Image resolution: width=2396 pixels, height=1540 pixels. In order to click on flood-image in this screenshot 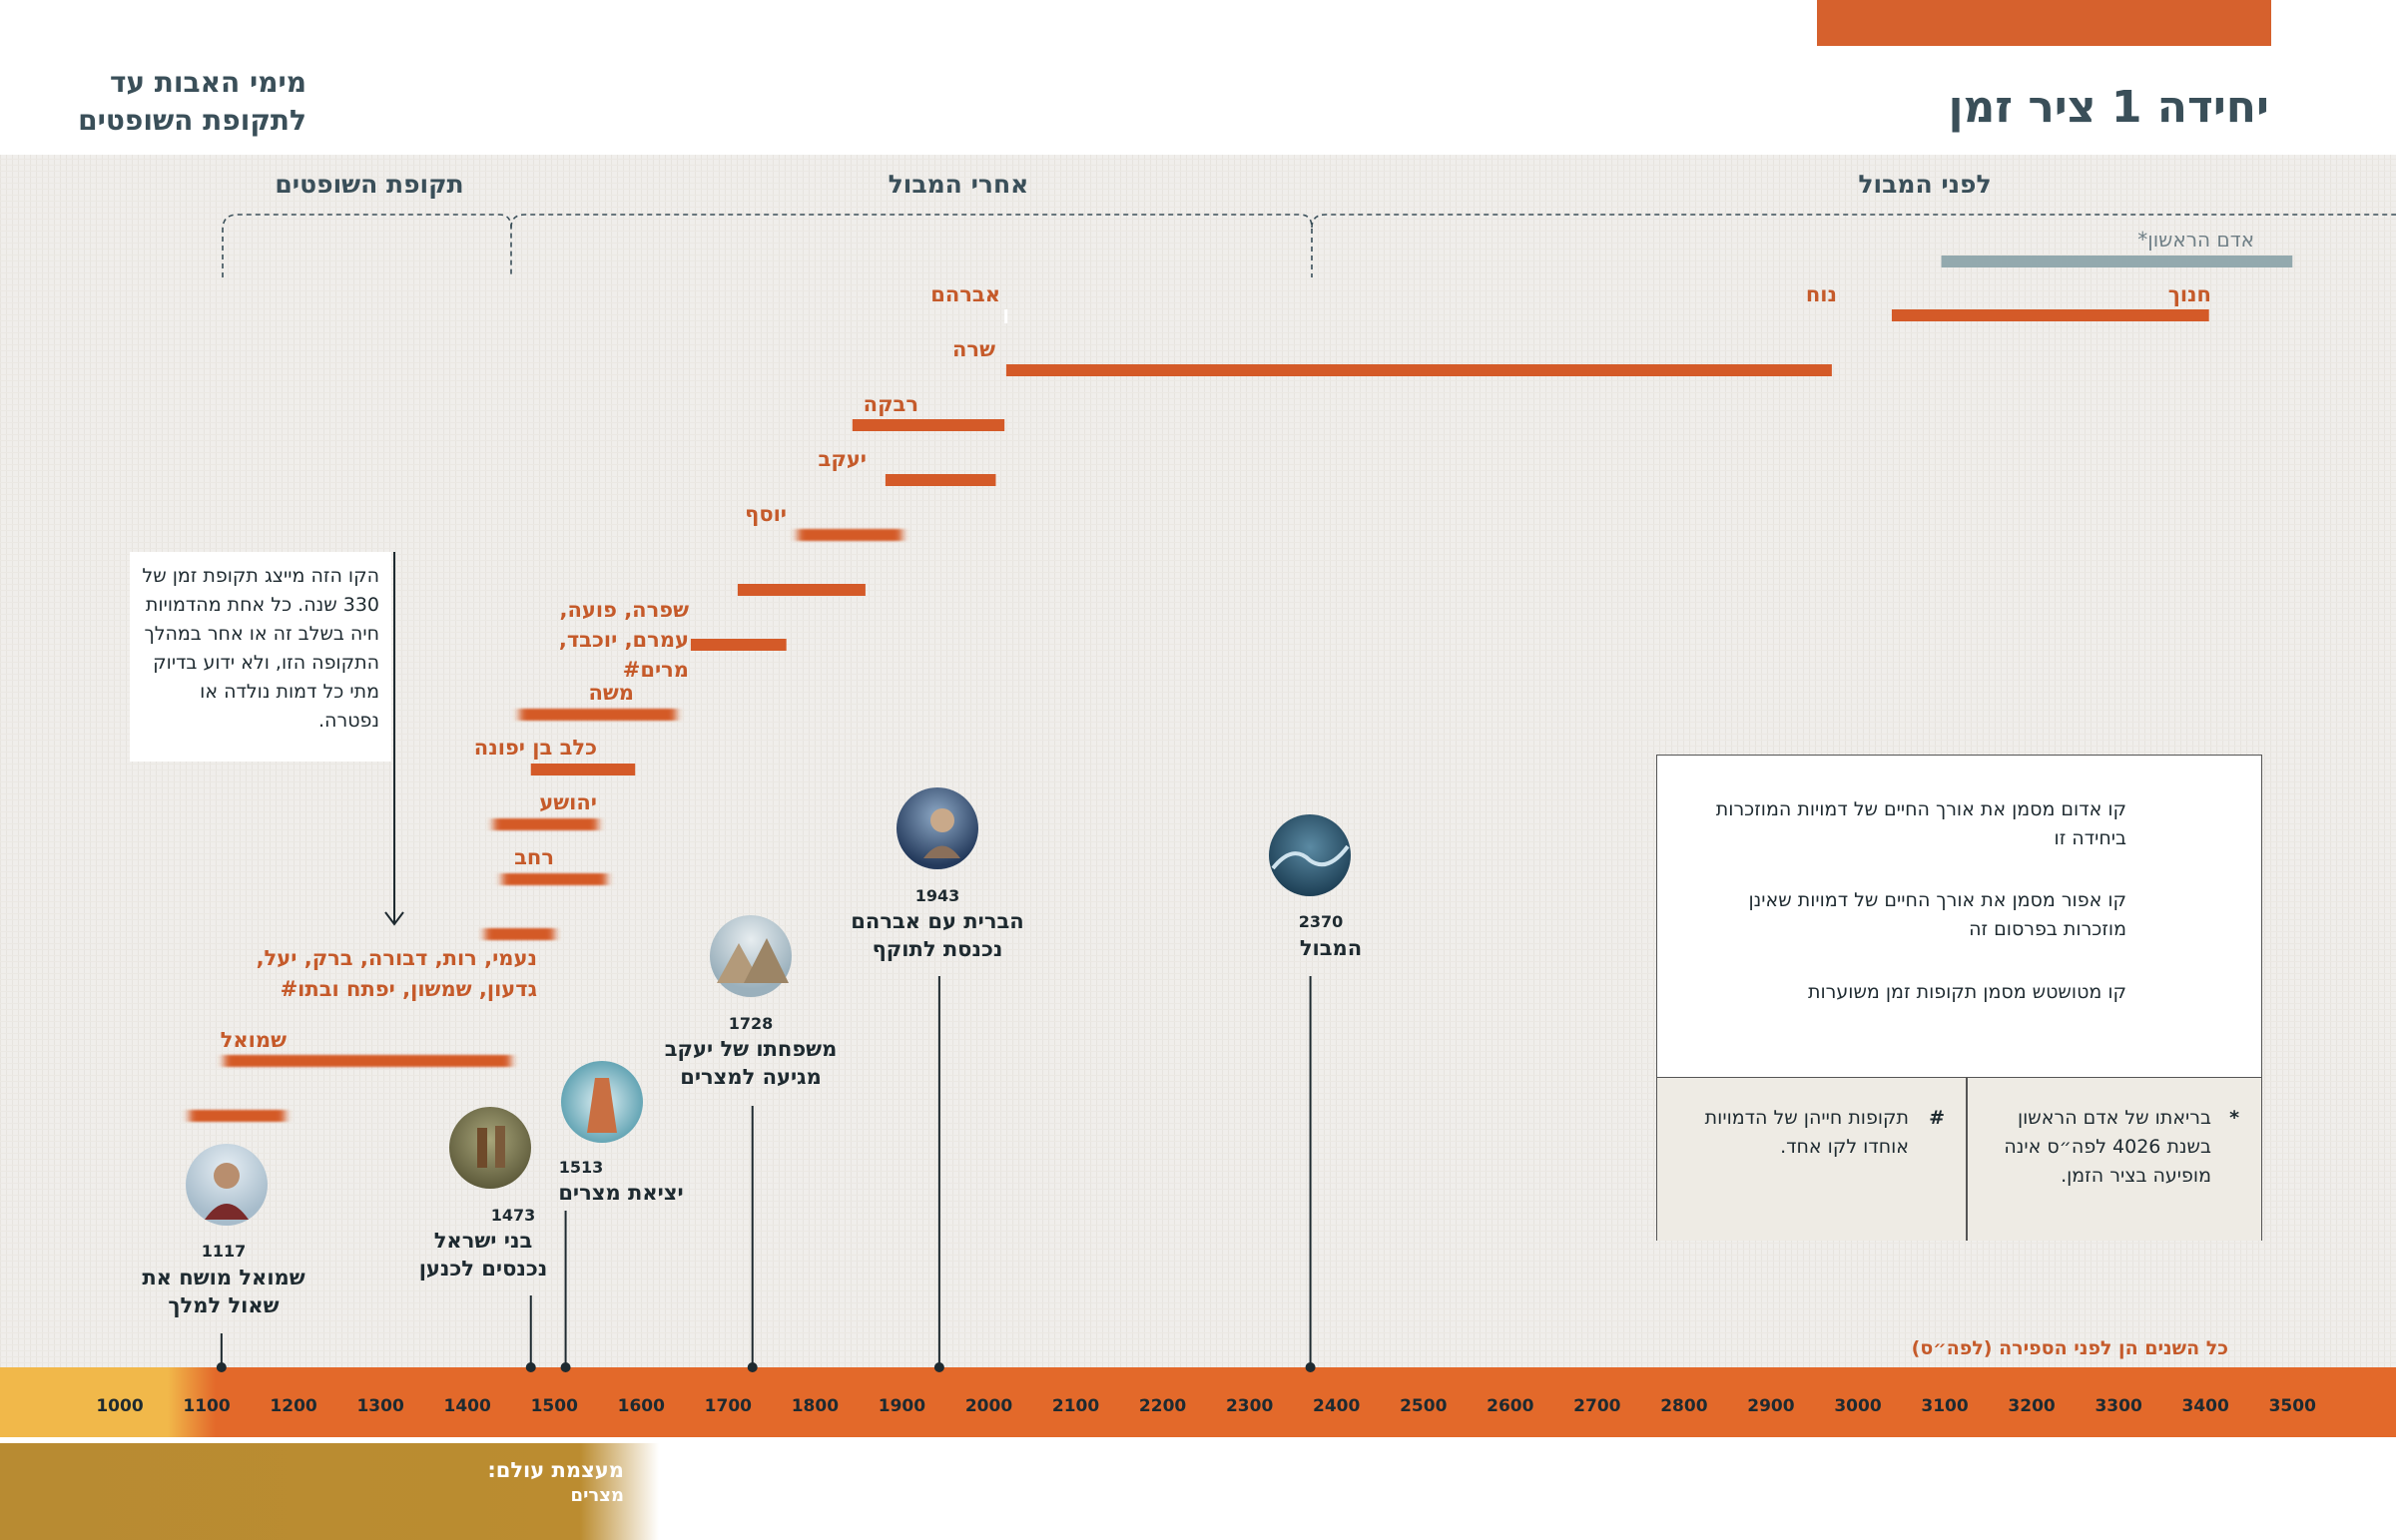, I will do `click(1310, 855)`.